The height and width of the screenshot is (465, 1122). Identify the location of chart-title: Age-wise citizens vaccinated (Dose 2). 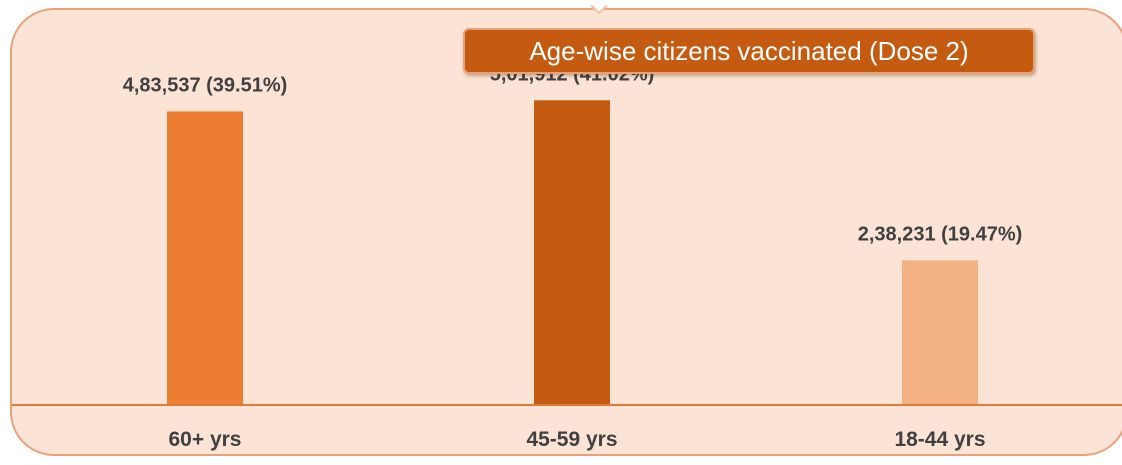
(749, 51).